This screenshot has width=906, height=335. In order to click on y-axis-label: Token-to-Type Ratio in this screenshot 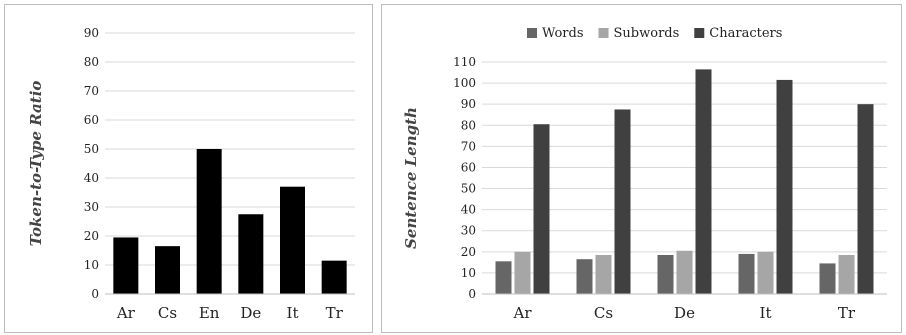, I will do `click(36, 164)`.